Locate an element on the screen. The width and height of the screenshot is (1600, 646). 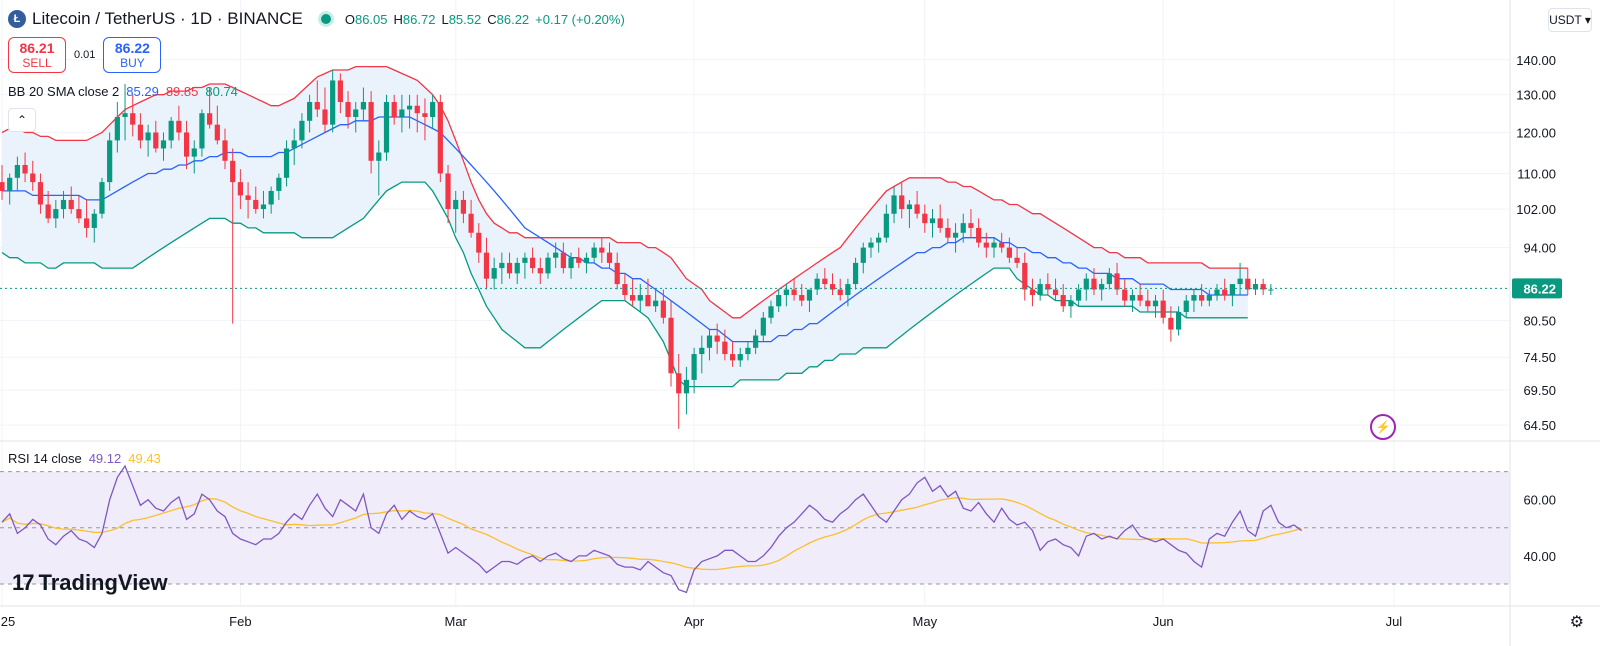
last-price-label-bg is located at coordinates (1537, 288).